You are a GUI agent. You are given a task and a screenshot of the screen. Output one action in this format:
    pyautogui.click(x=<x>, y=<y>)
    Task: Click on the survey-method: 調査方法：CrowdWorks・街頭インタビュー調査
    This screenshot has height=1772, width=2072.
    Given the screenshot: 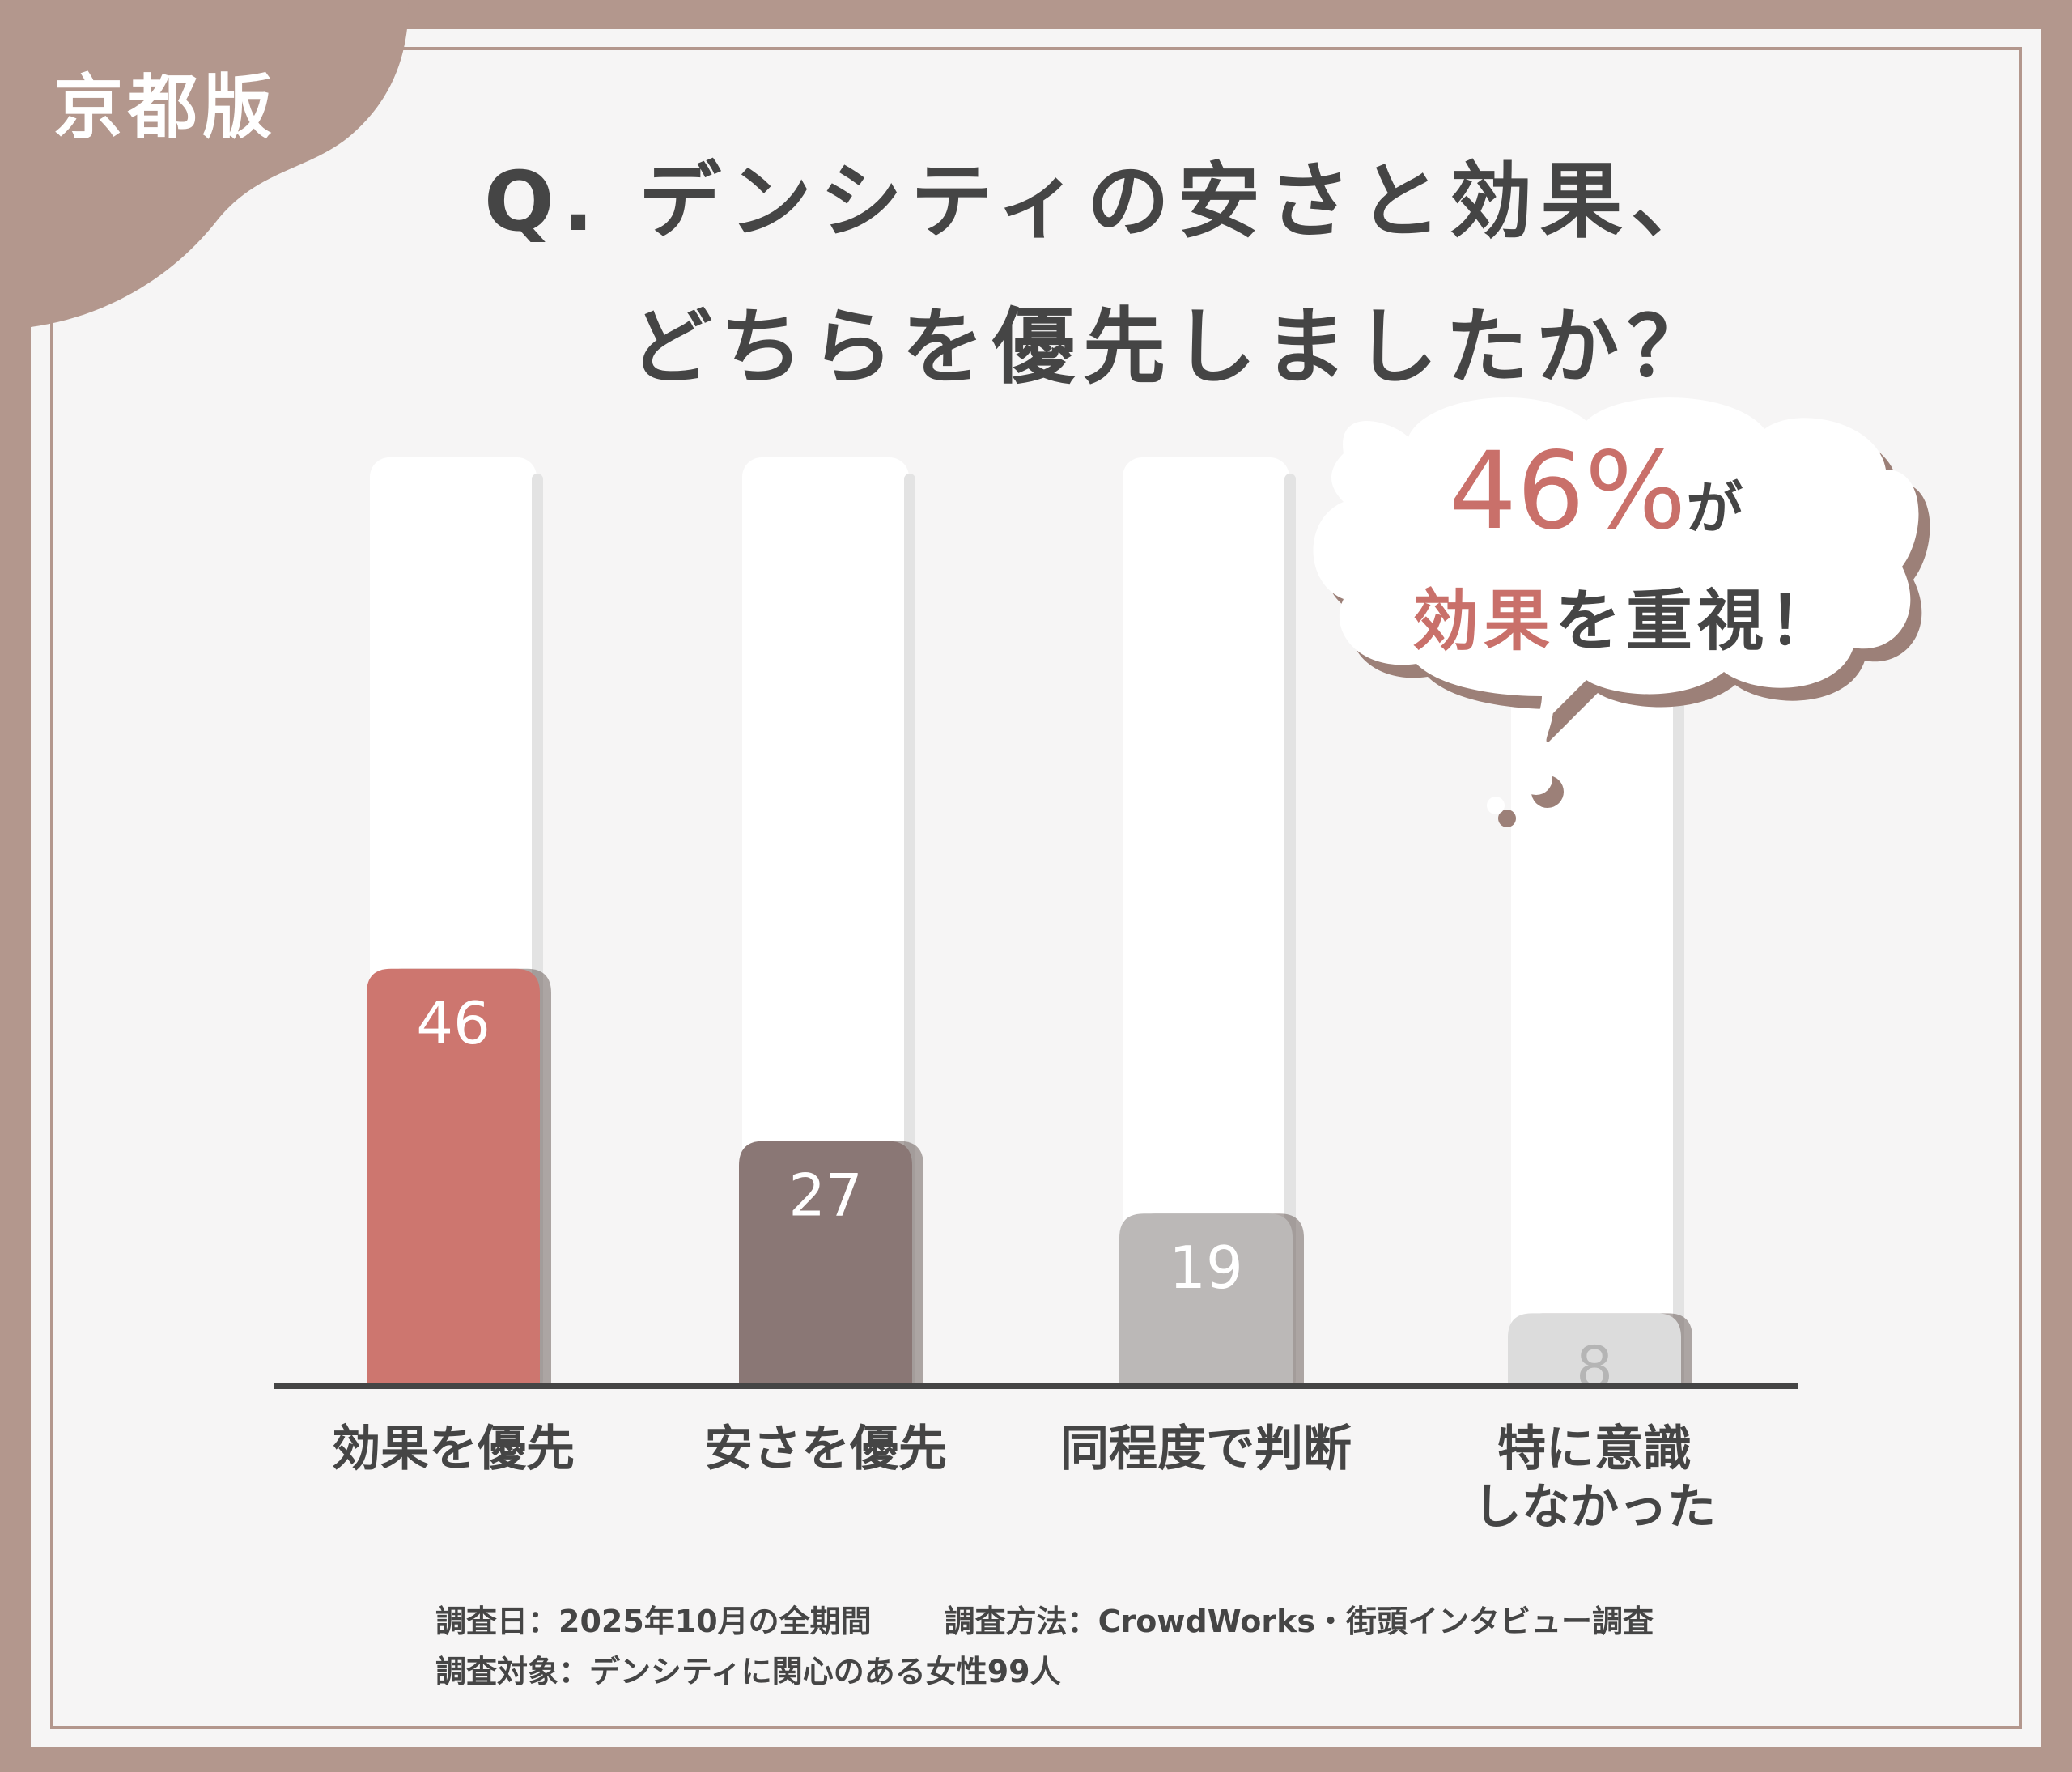 What is the action you would take?
    pyautogui.click(x=1299, y=1622)
    